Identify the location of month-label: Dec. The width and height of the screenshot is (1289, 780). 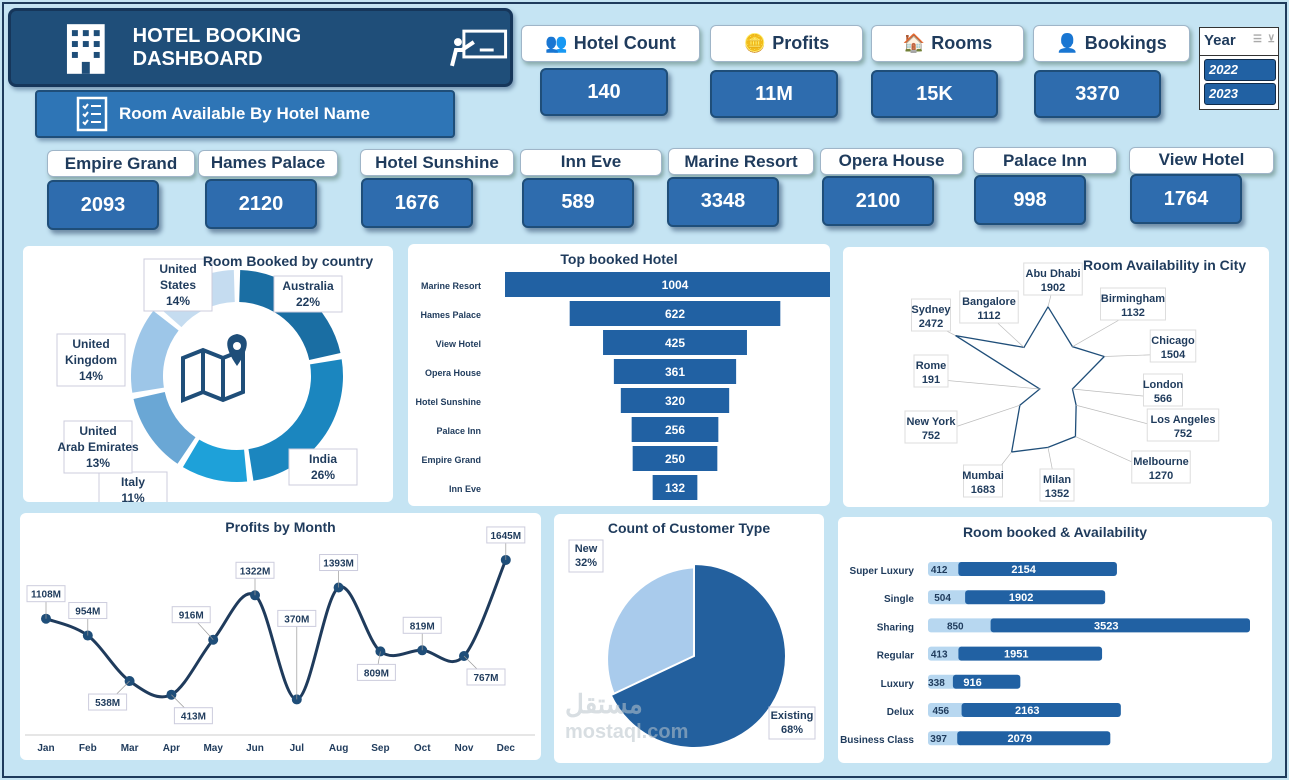
(506, 748).